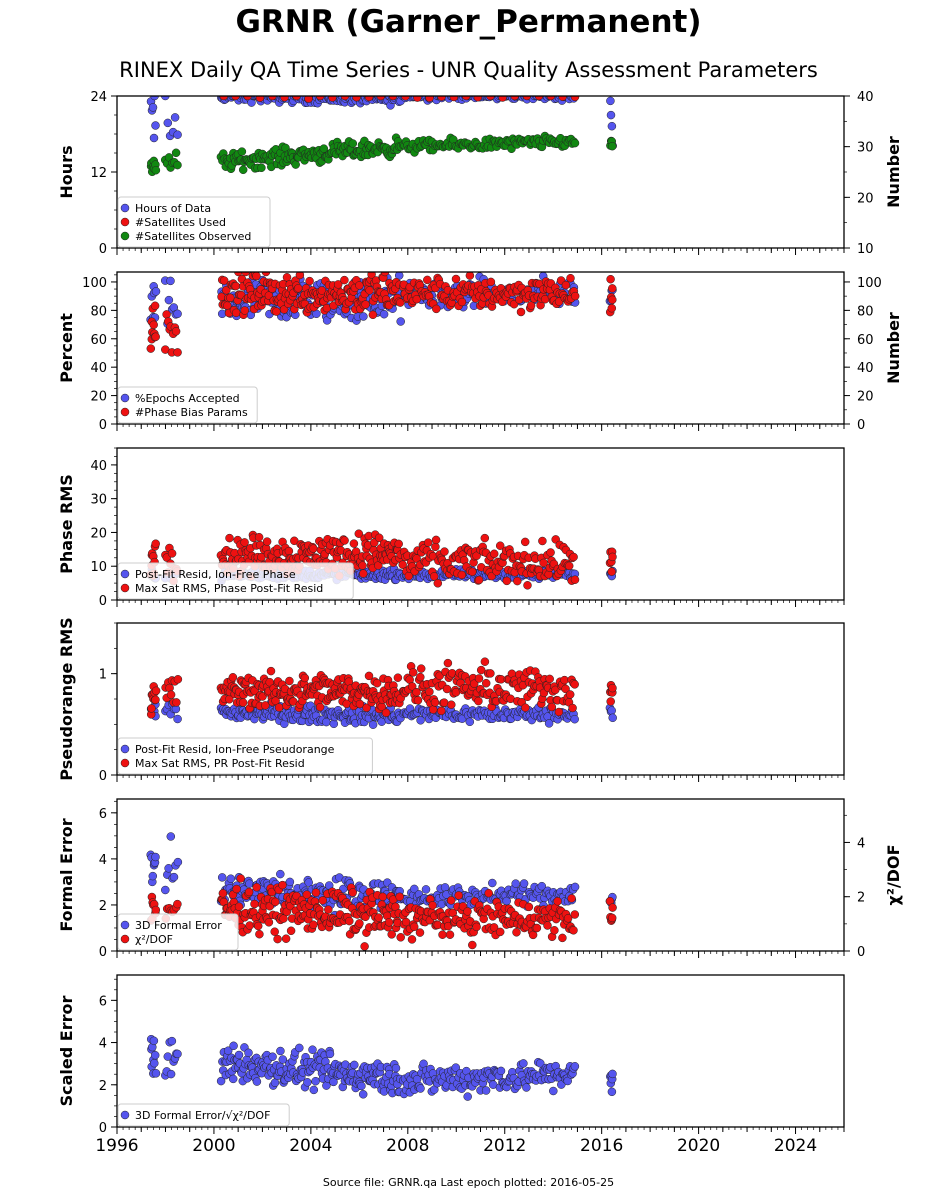 This screenshot has height=1200, width=937. I want to click on y2-tick-label: 10, so click(865, 249).